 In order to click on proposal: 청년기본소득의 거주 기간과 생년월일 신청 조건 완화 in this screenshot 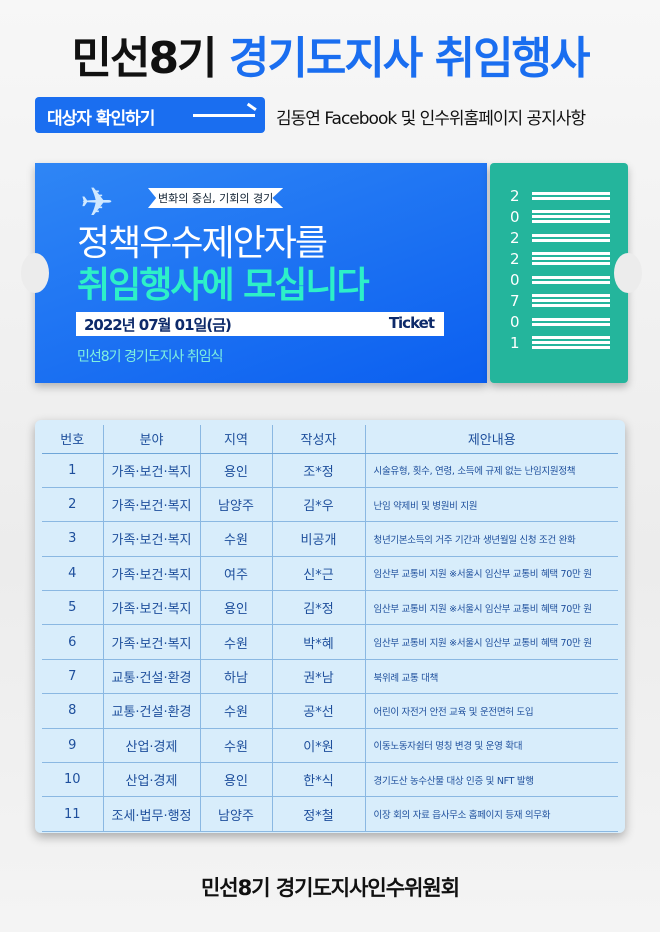, I will do `click(491, 539)`.